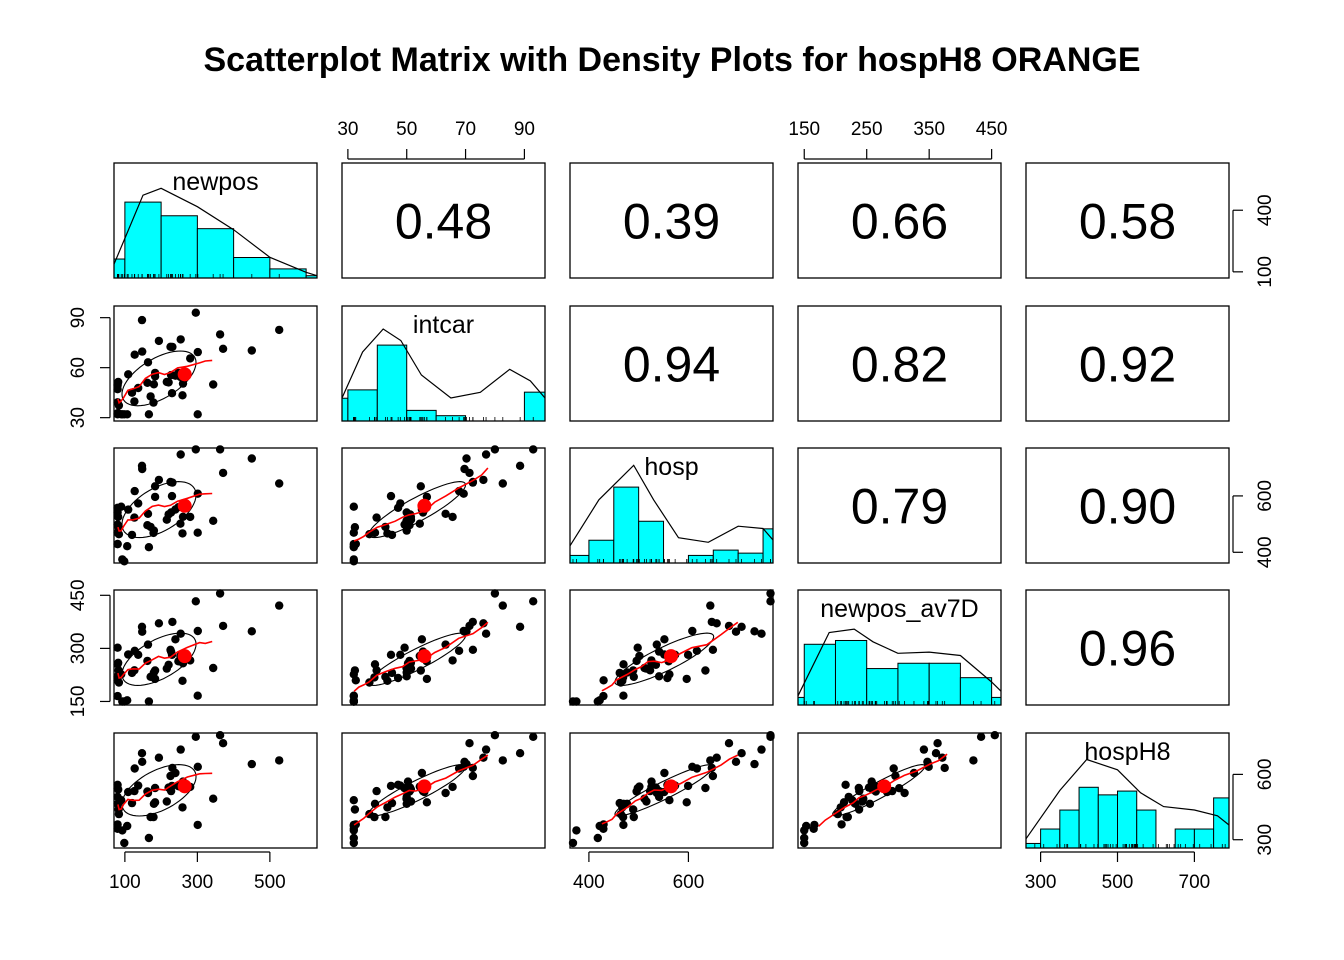 The height and width of the screenshot is (960, 1344). I want to click on axis-right-newpos: 100 400, so click(1254, 241).